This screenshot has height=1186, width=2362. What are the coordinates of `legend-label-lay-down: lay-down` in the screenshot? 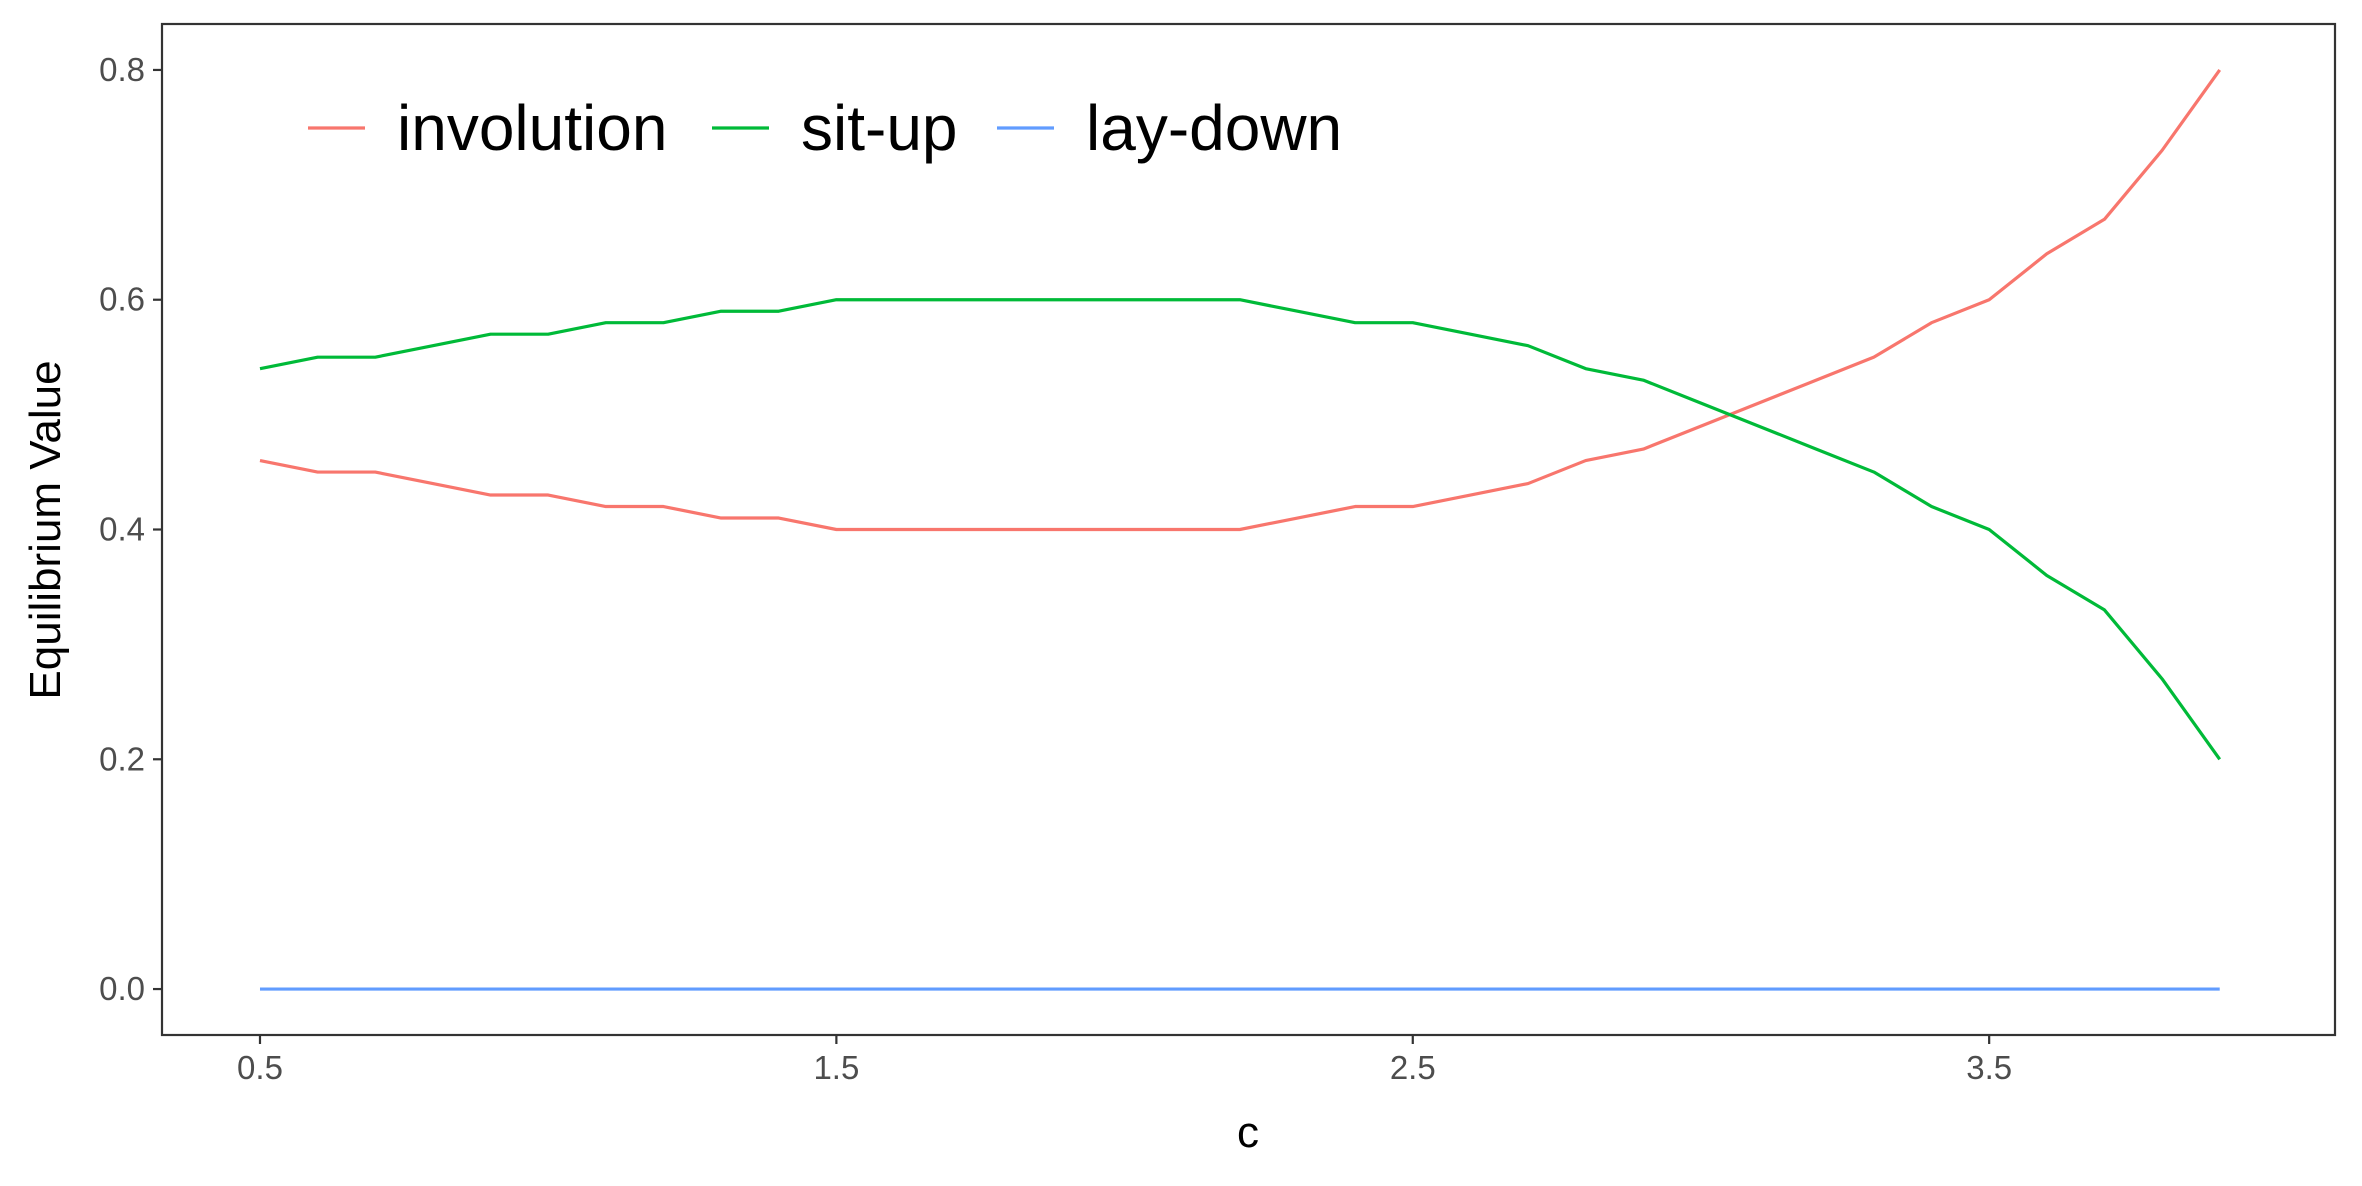 It's located at (1214, 128).